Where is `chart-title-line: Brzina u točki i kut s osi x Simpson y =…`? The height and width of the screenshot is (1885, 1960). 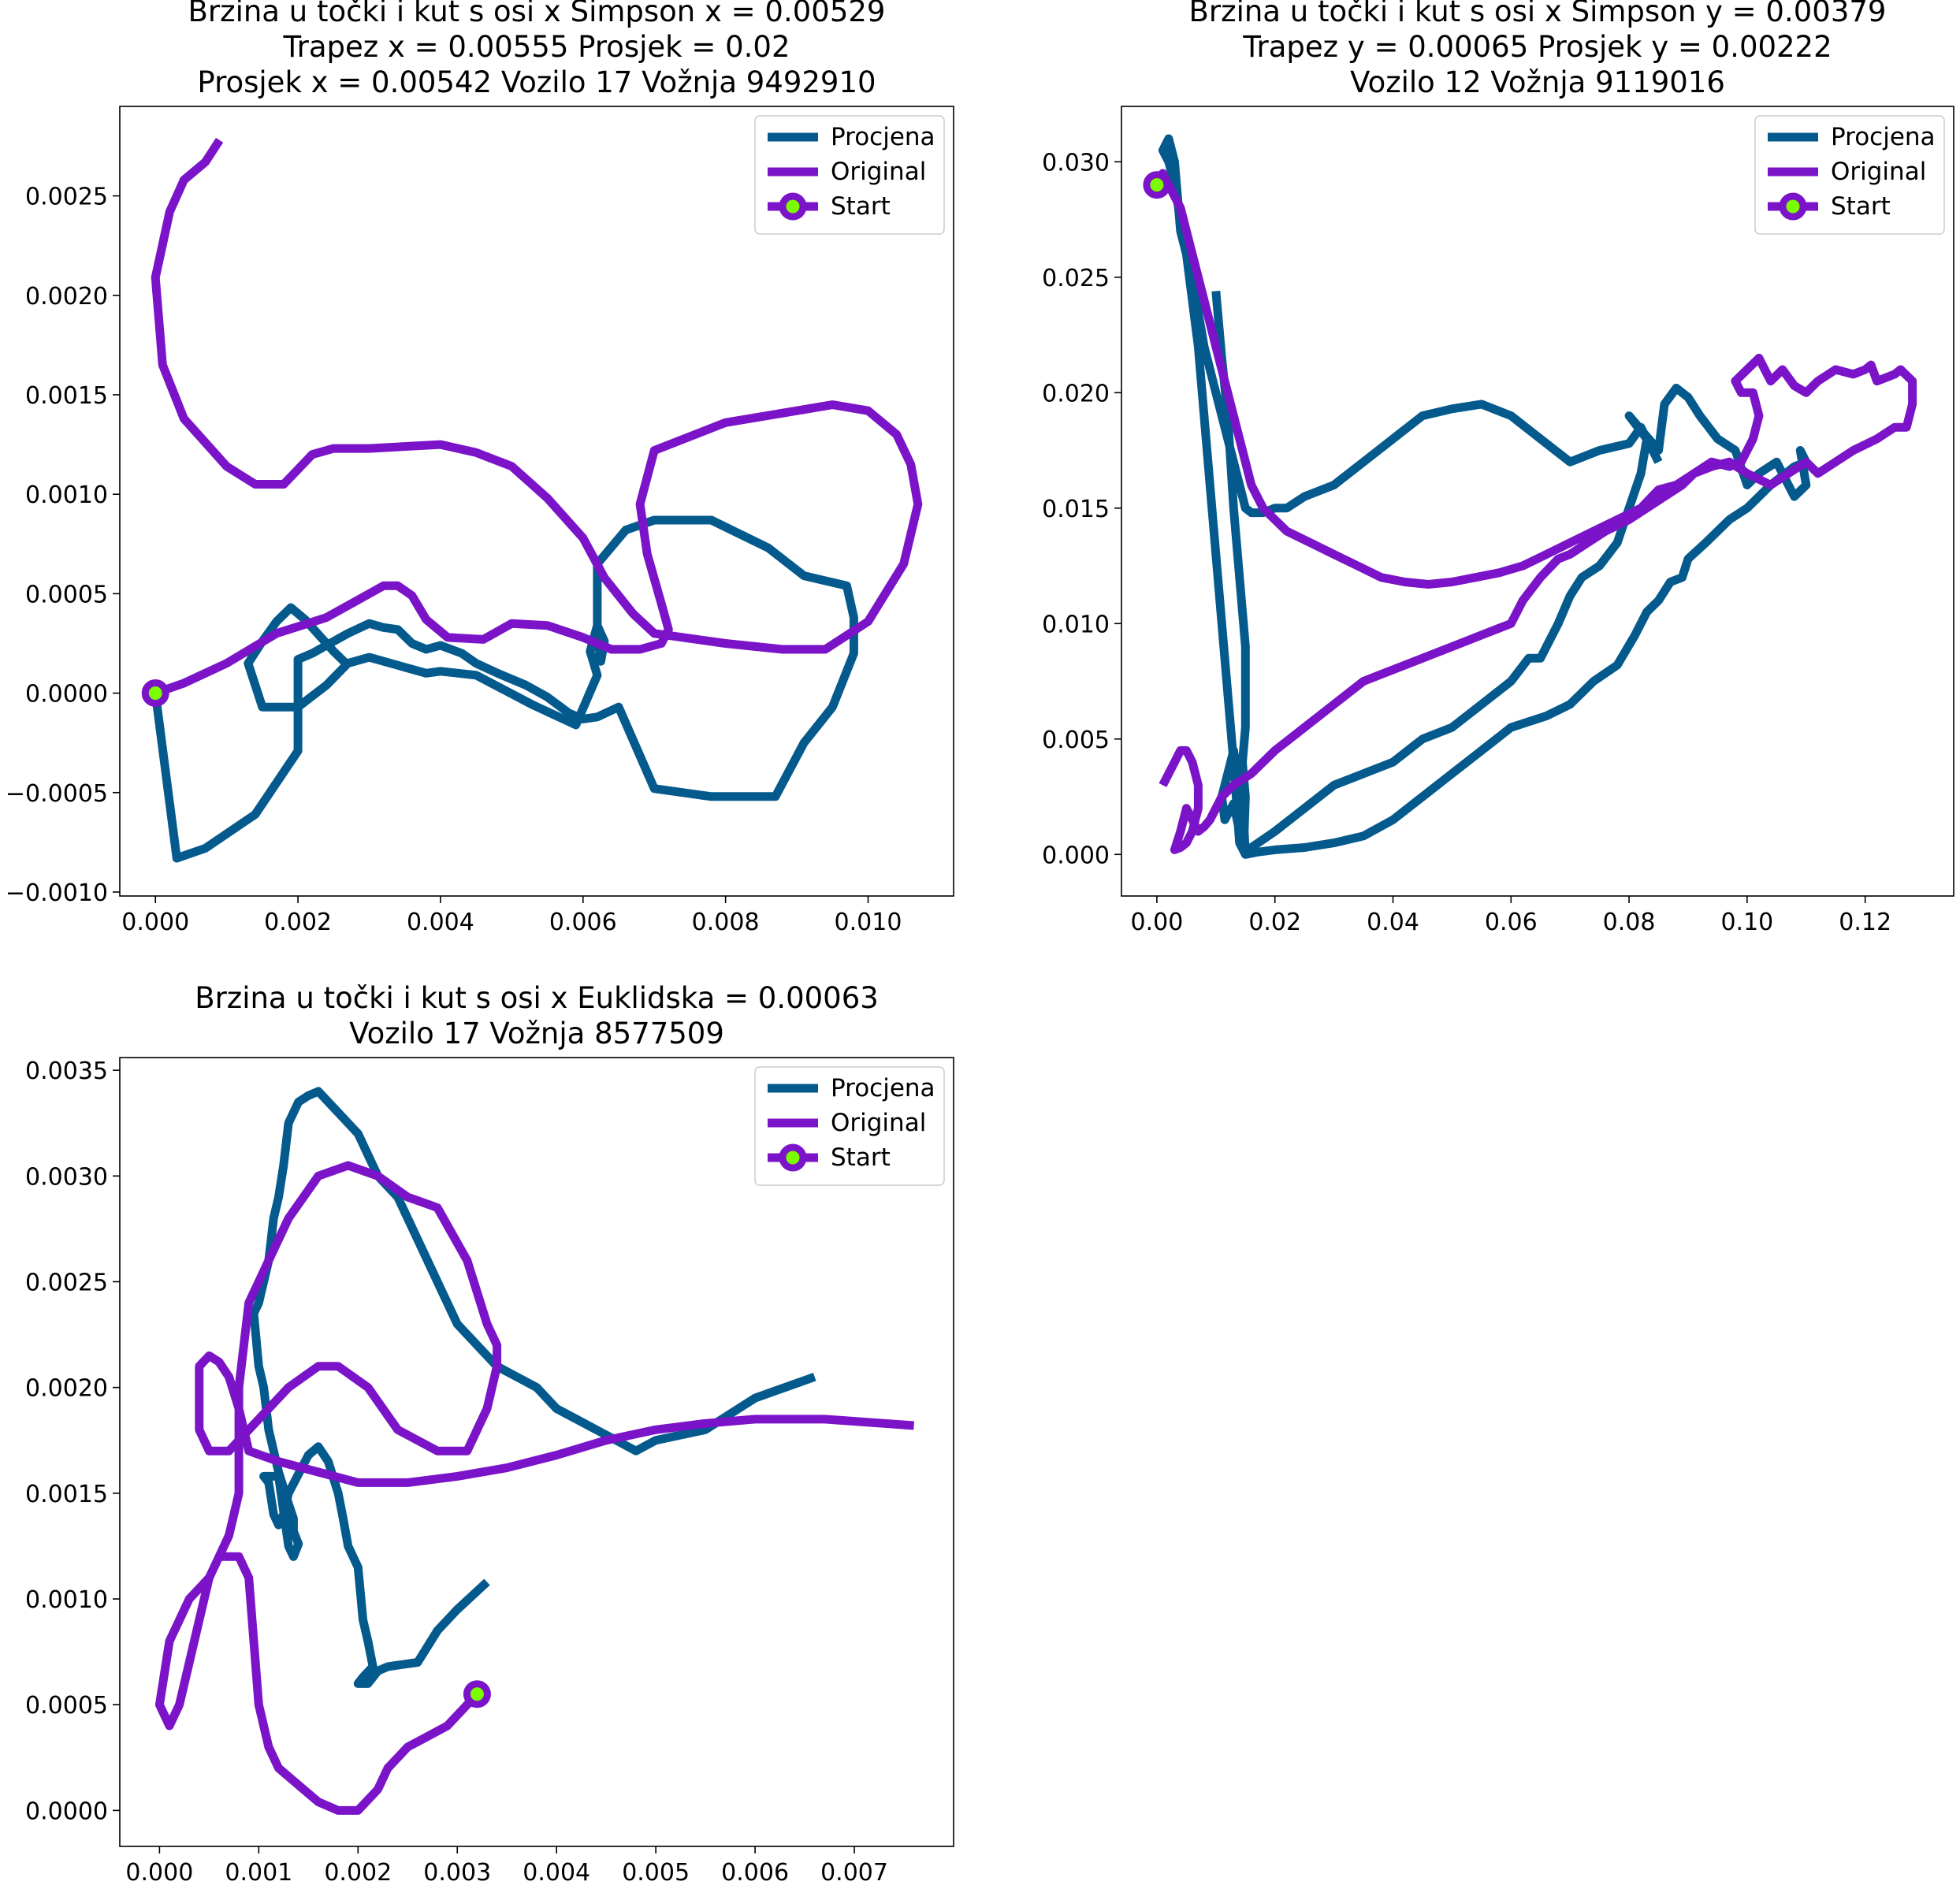
chart-title-line: Brzina u točki i kut s osi x Simpson y =… is located at coordinates (1538, 14).